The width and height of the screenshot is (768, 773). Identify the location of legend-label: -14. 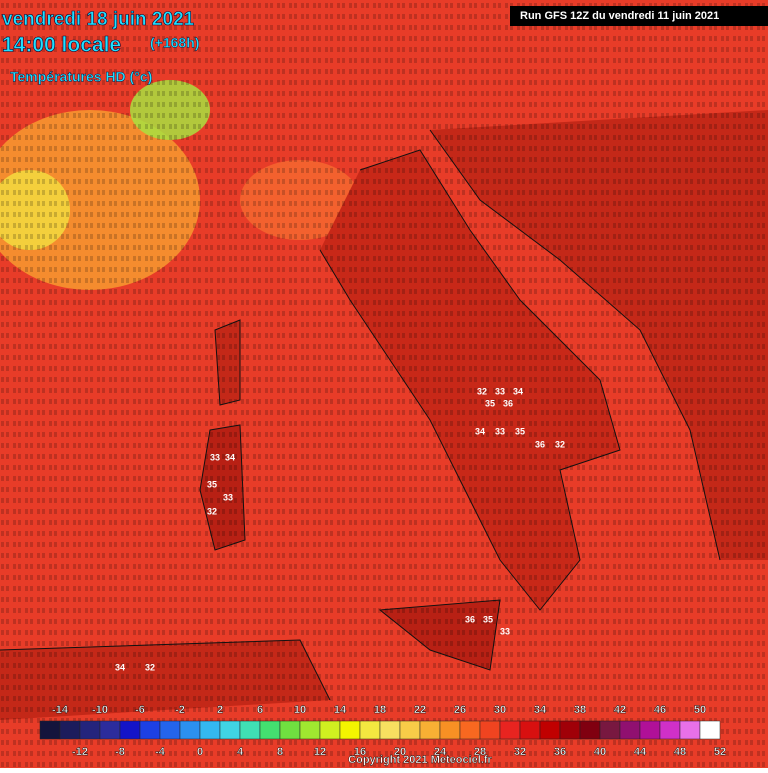
(60, 710).